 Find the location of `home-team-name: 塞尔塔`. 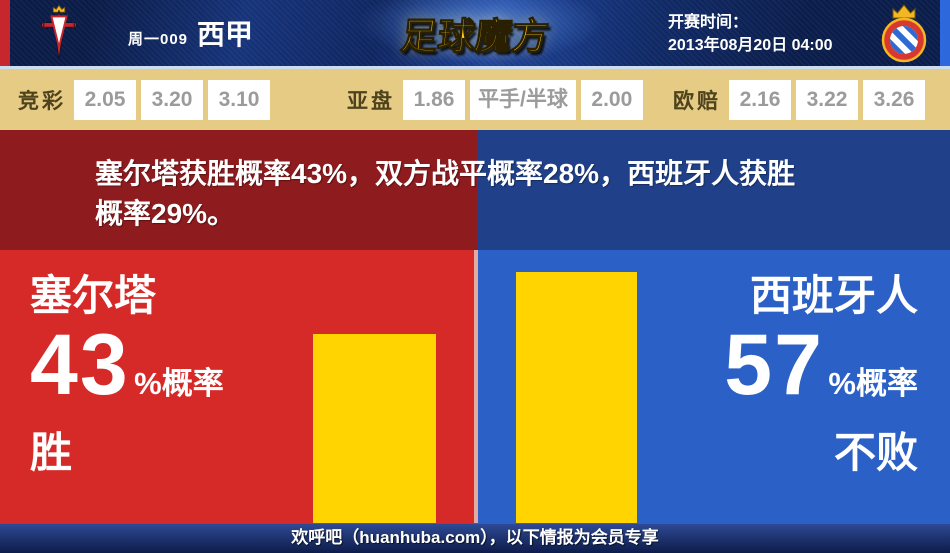

home-team-name: 塞尔塔 is located at coordinates (93, 295).